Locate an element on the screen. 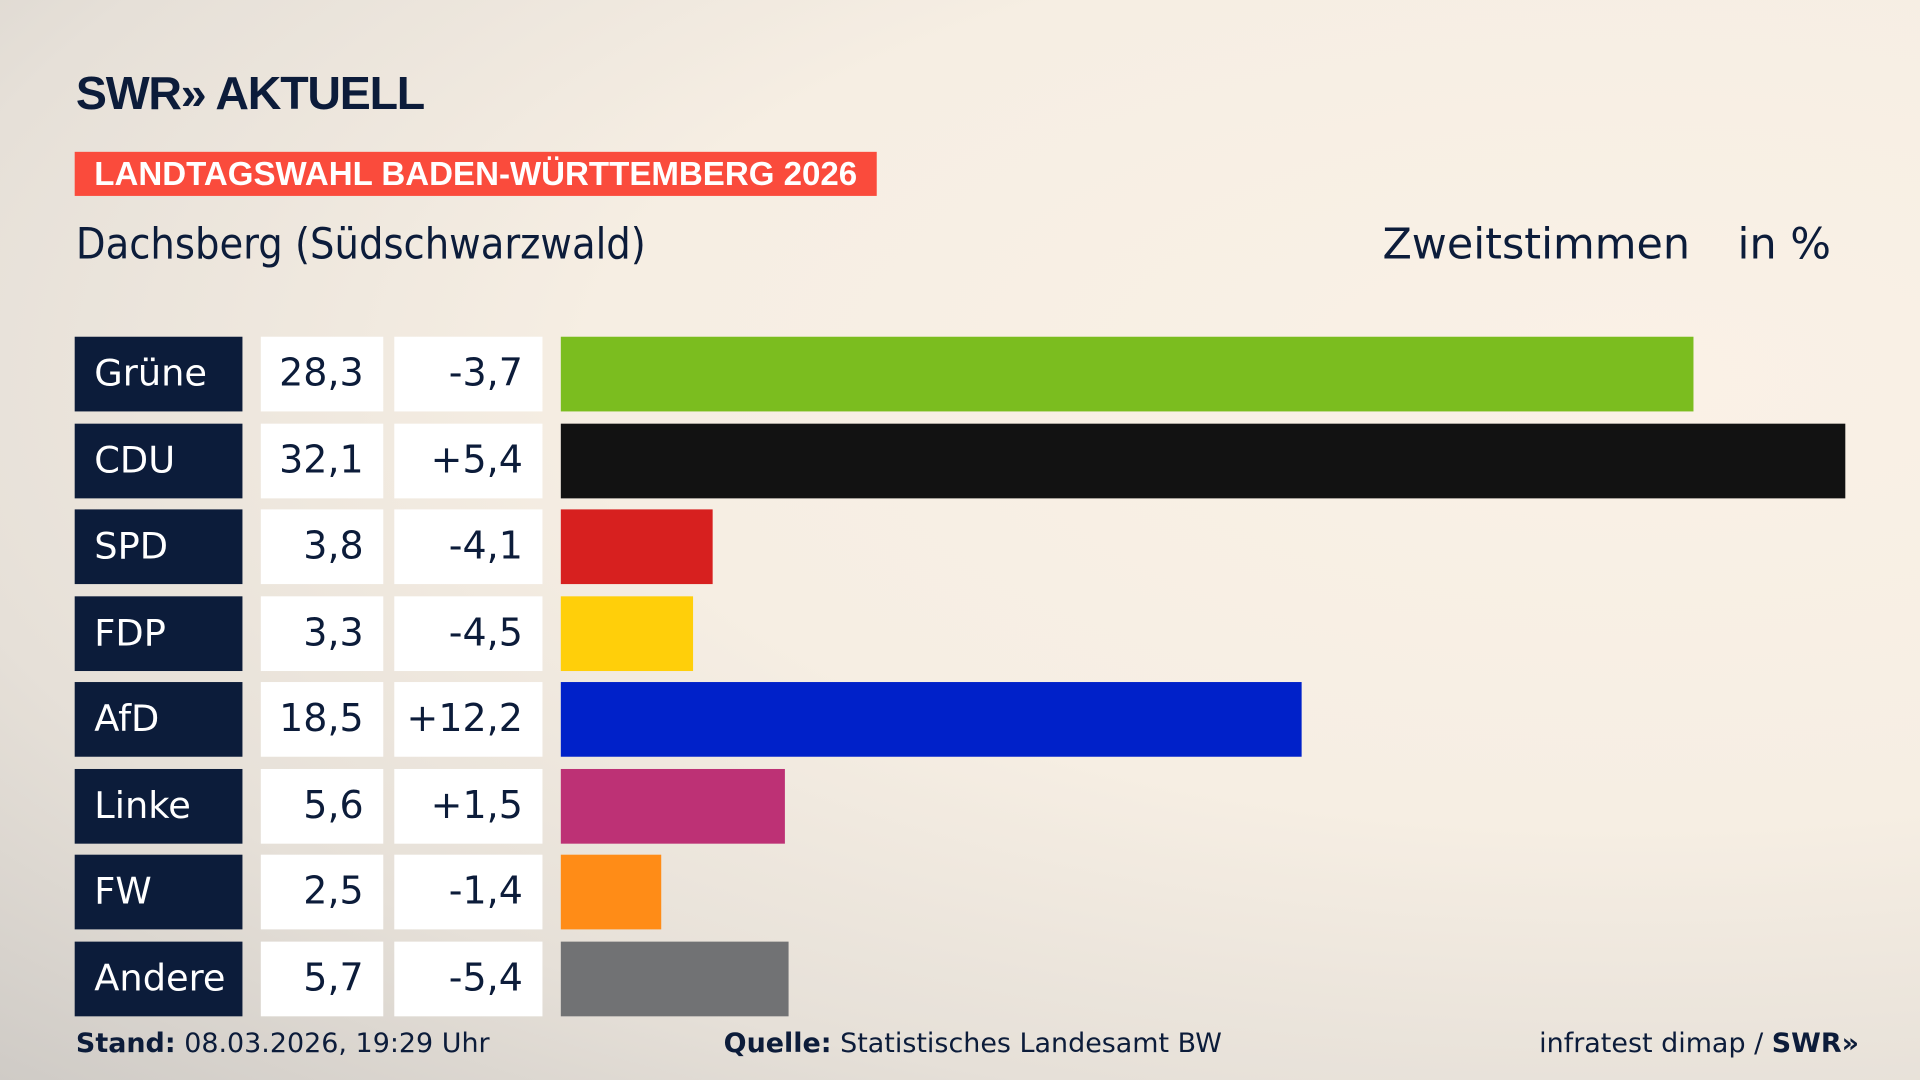  value-label: 3,3 is located at coordinates (322, 633).